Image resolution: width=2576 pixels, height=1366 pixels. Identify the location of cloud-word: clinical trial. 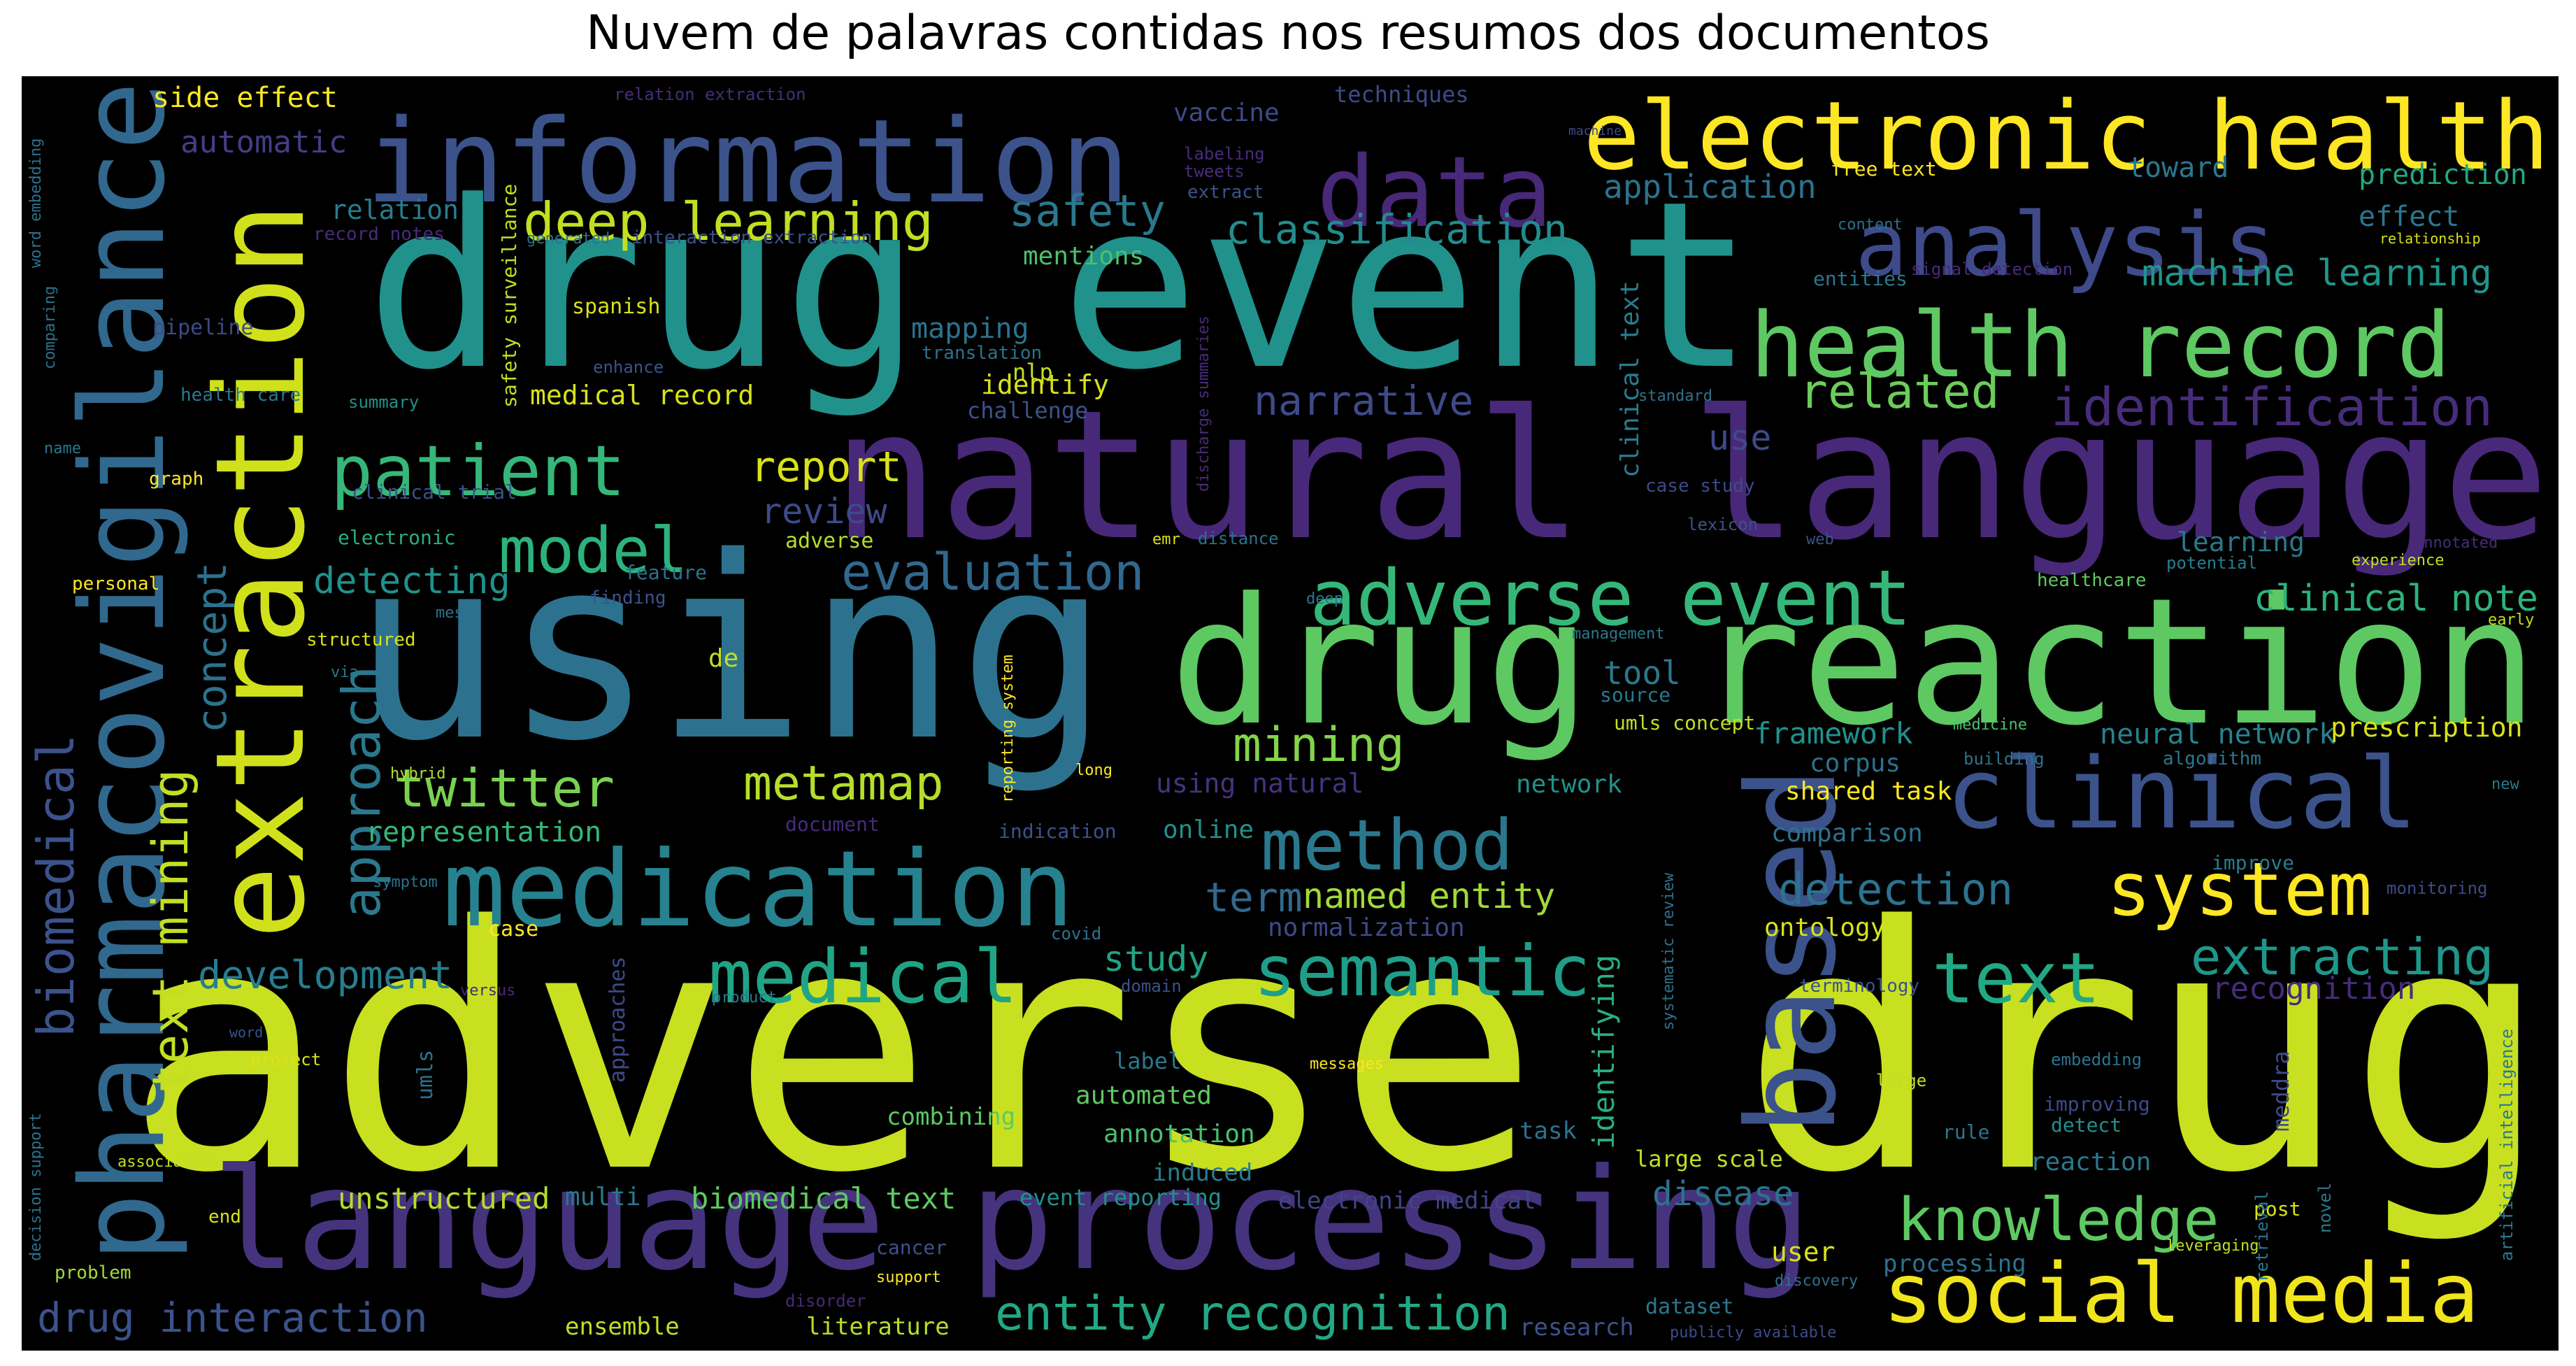
(434, 493).